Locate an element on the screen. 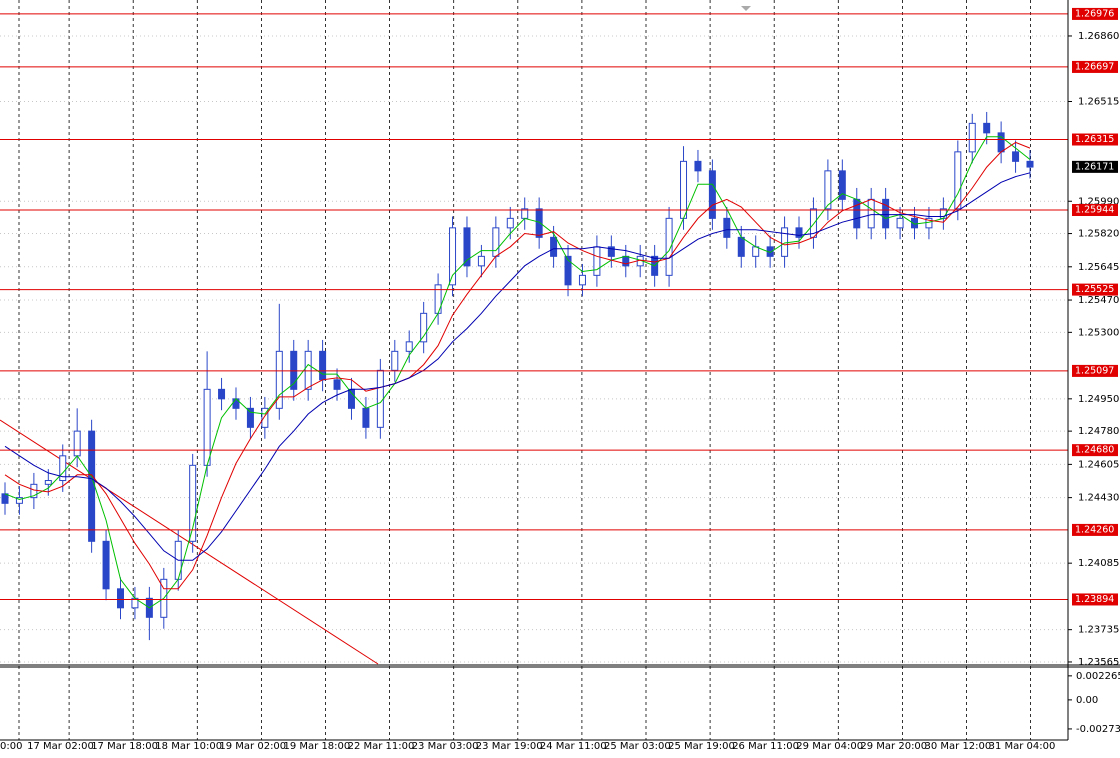  price-tag is located at coordinates (1095, 166).